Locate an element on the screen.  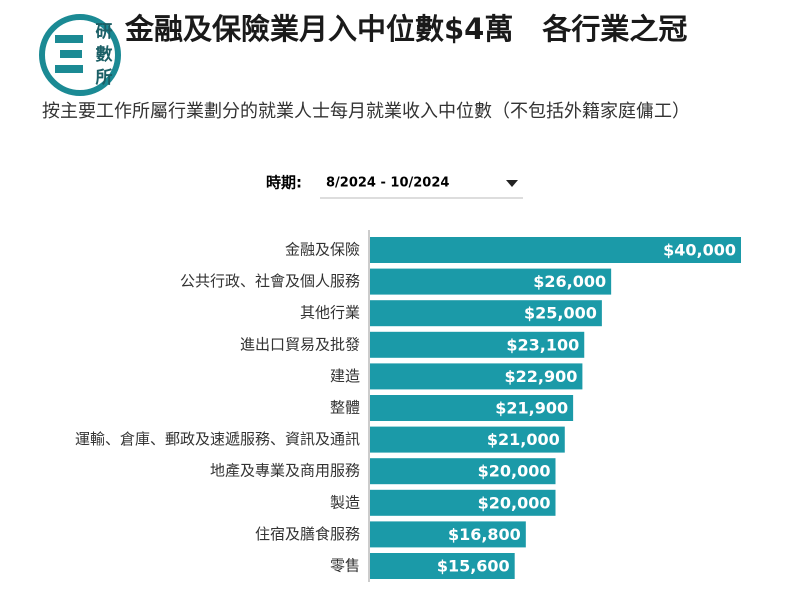
logo-text: 所 is located at coordinates (104, 78).